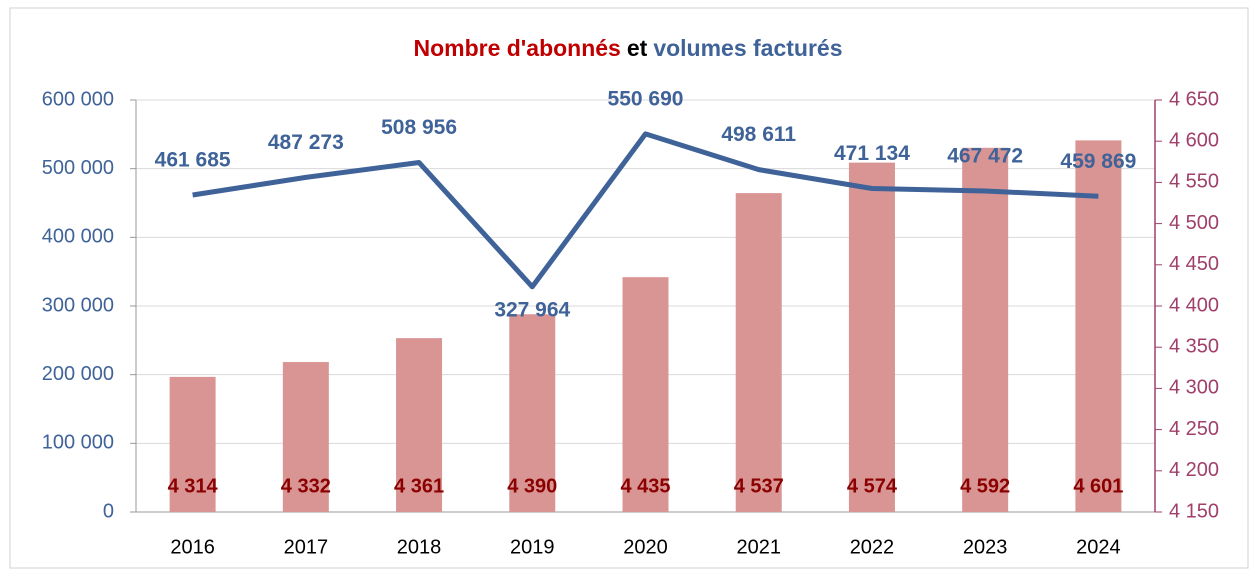 The image size is (1255, 579). I want to click on x-tick-label: 2016, so click(192, 547).